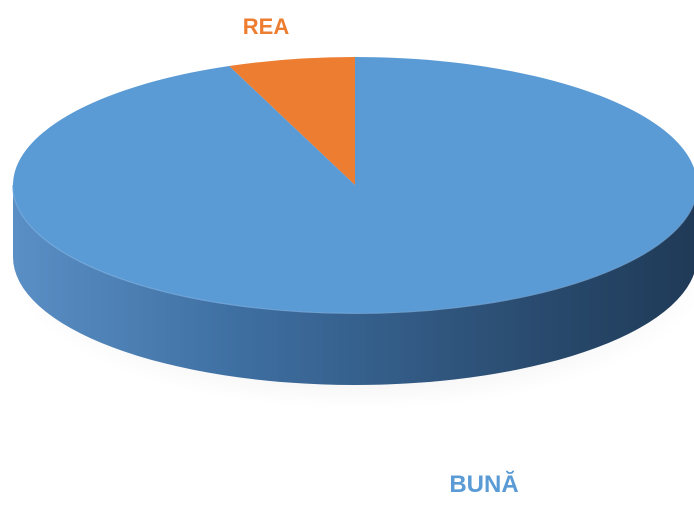 The height and width of the screenshot is (509, 694). I want to click on data-label-rea: REA, so click(266, 26).